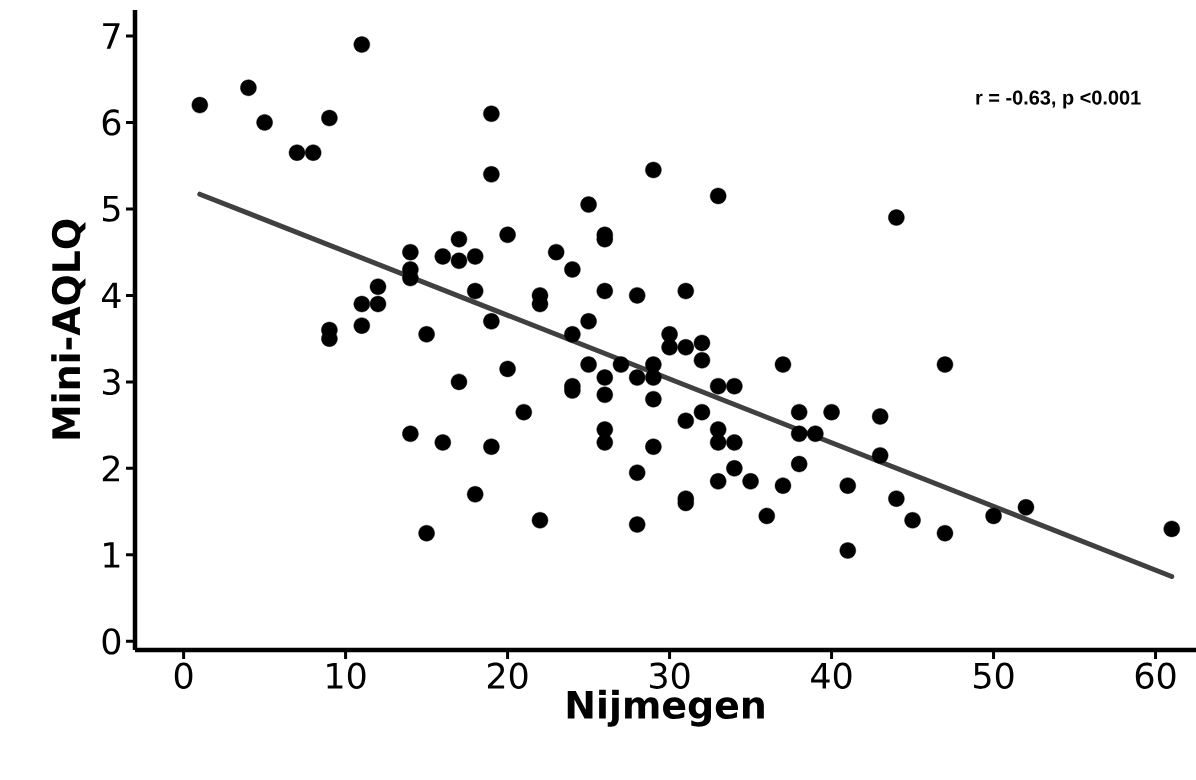 This screenshot has width=1196, height=780. What do you see at coordinates (831, 675) in the screenshot?
I see `x-tick-label: 40` at bounding box center [831, 675].